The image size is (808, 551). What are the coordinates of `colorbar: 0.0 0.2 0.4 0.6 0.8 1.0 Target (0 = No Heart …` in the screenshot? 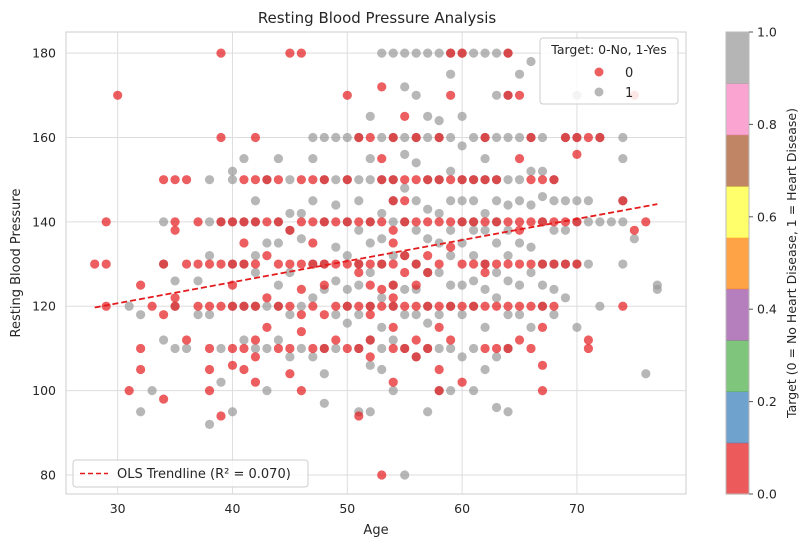 It's located at (762, 263).